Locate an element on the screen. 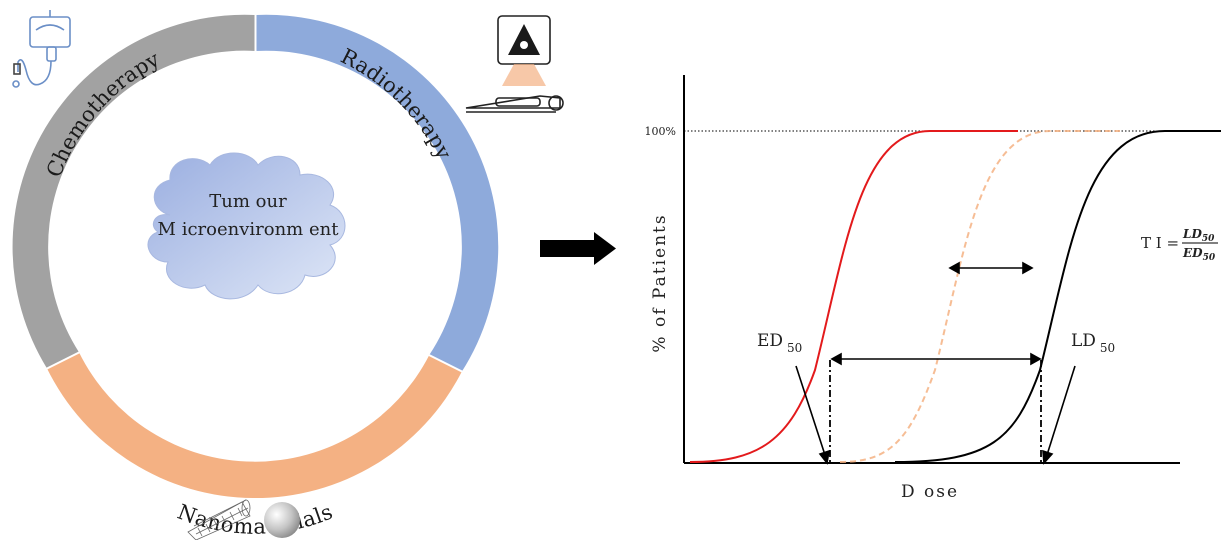 The height and width of the screenshot is (540, 1221). svg-text: ED50 is located at coordinates (1199, 254).